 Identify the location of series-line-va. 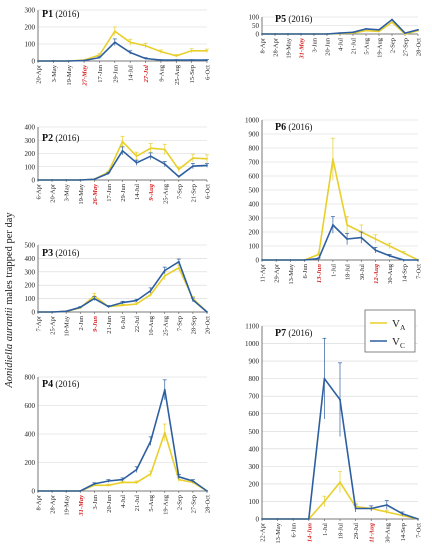
(340, 209).